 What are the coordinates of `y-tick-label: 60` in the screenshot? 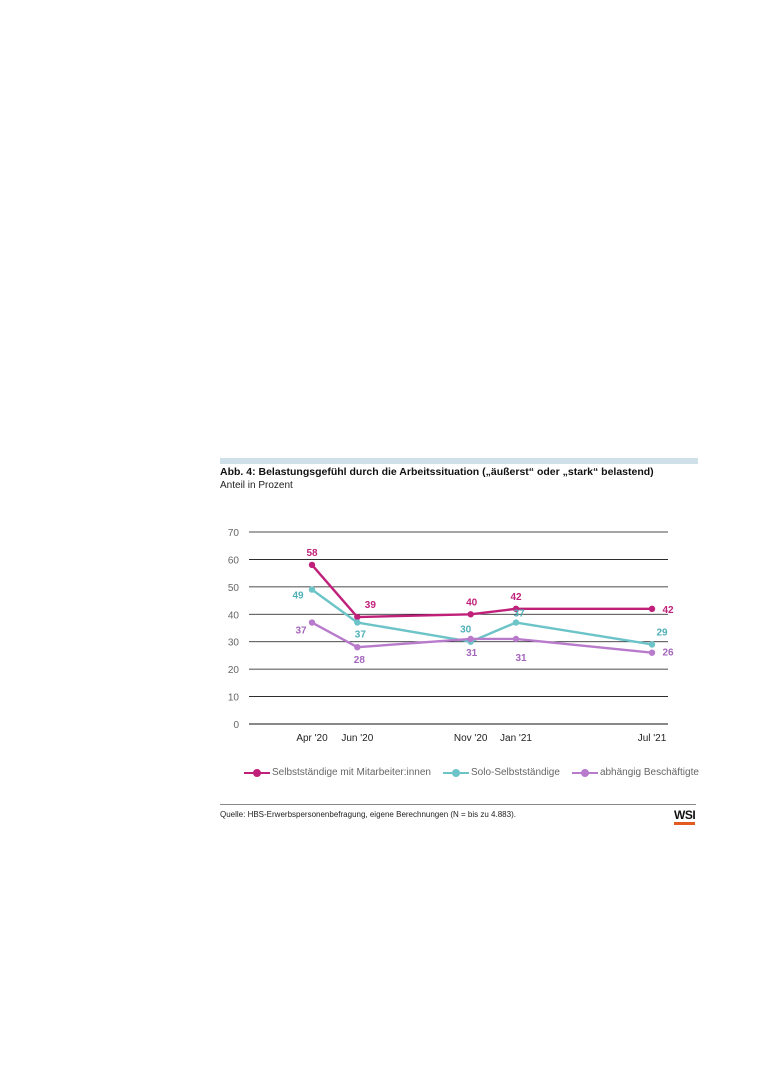 It's located at (234, 560).